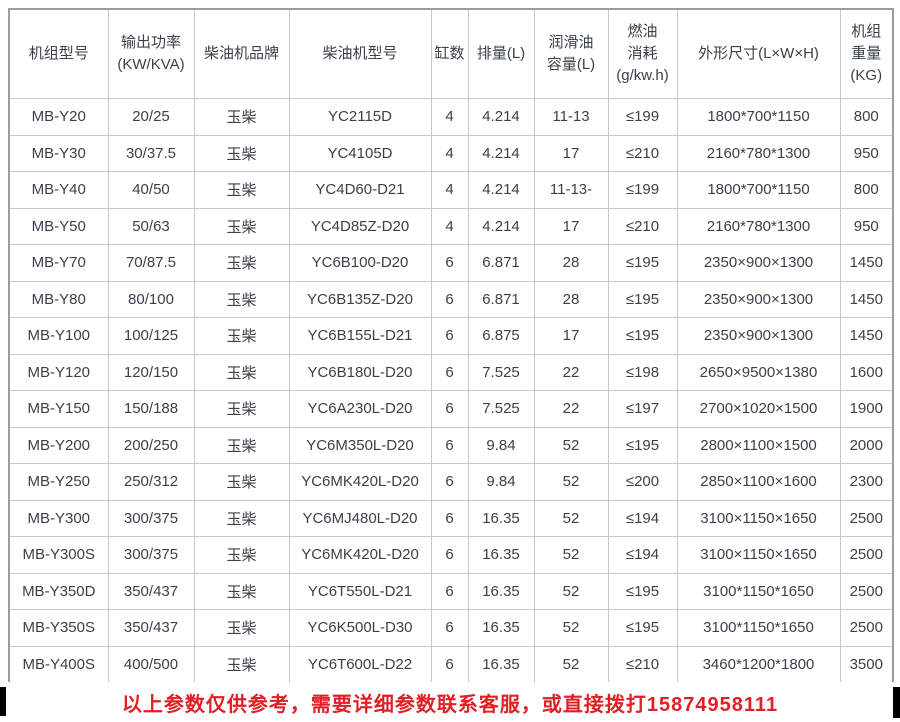 This screenshot has width=900, height=722. I want to click on cell-model: MB-Y30, so click(58, 153).